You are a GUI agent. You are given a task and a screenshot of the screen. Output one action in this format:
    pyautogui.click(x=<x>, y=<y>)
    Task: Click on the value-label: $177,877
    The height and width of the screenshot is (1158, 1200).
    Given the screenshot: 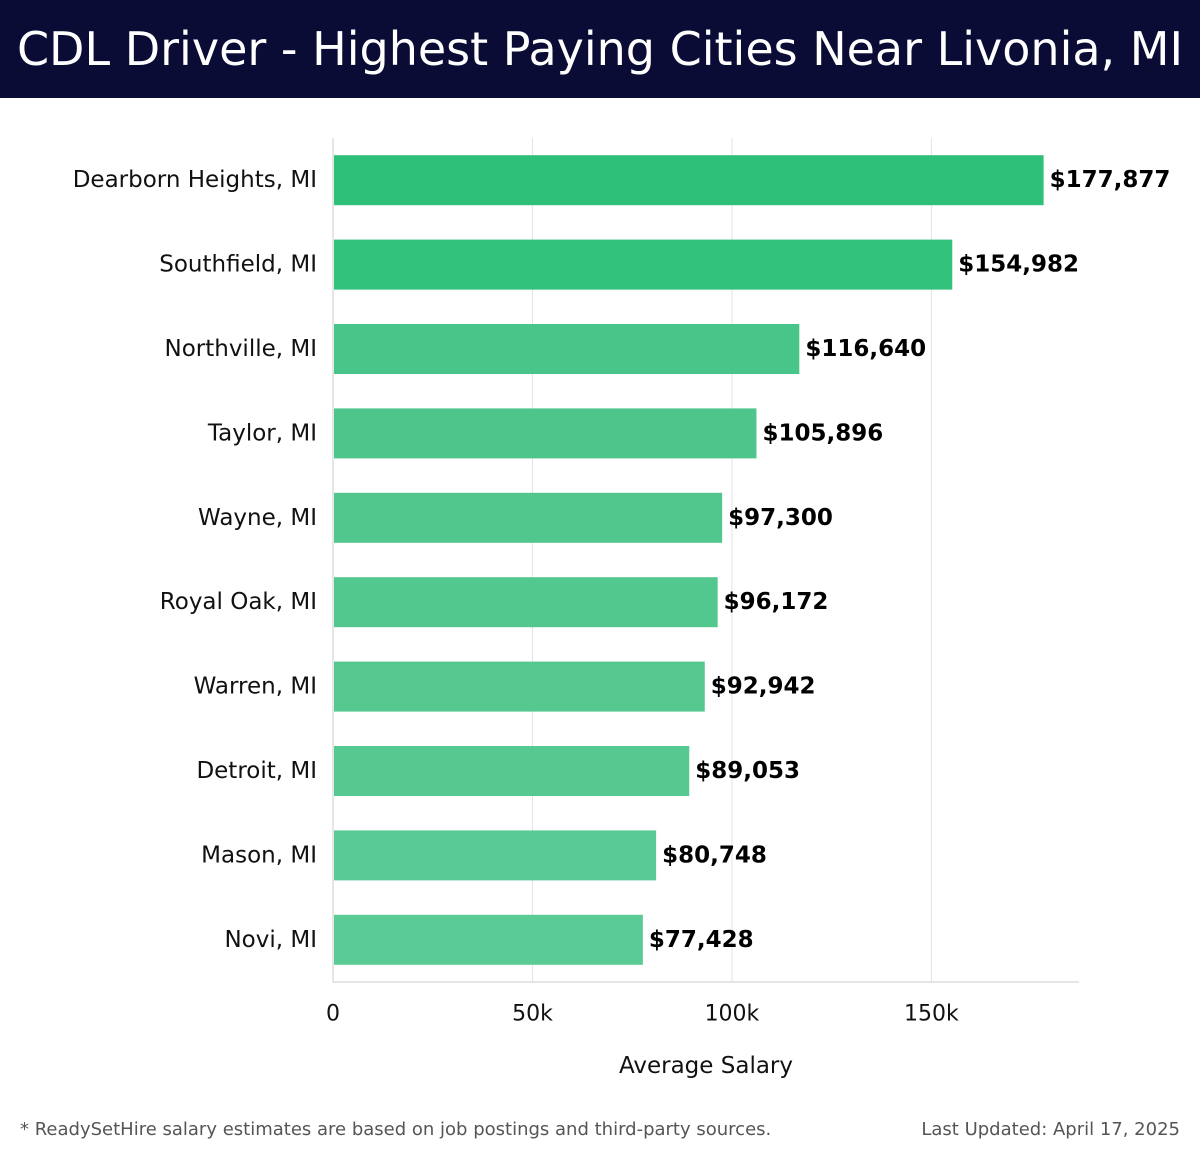 What is the action you would take?
    pyautogui.click(x=1110, y=180)
    